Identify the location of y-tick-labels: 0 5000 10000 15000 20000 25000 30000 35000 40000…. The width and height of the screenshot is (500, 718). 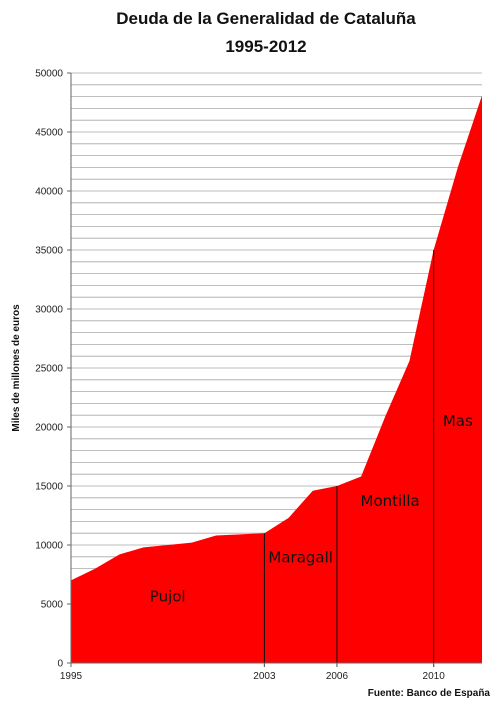
(53, 369).